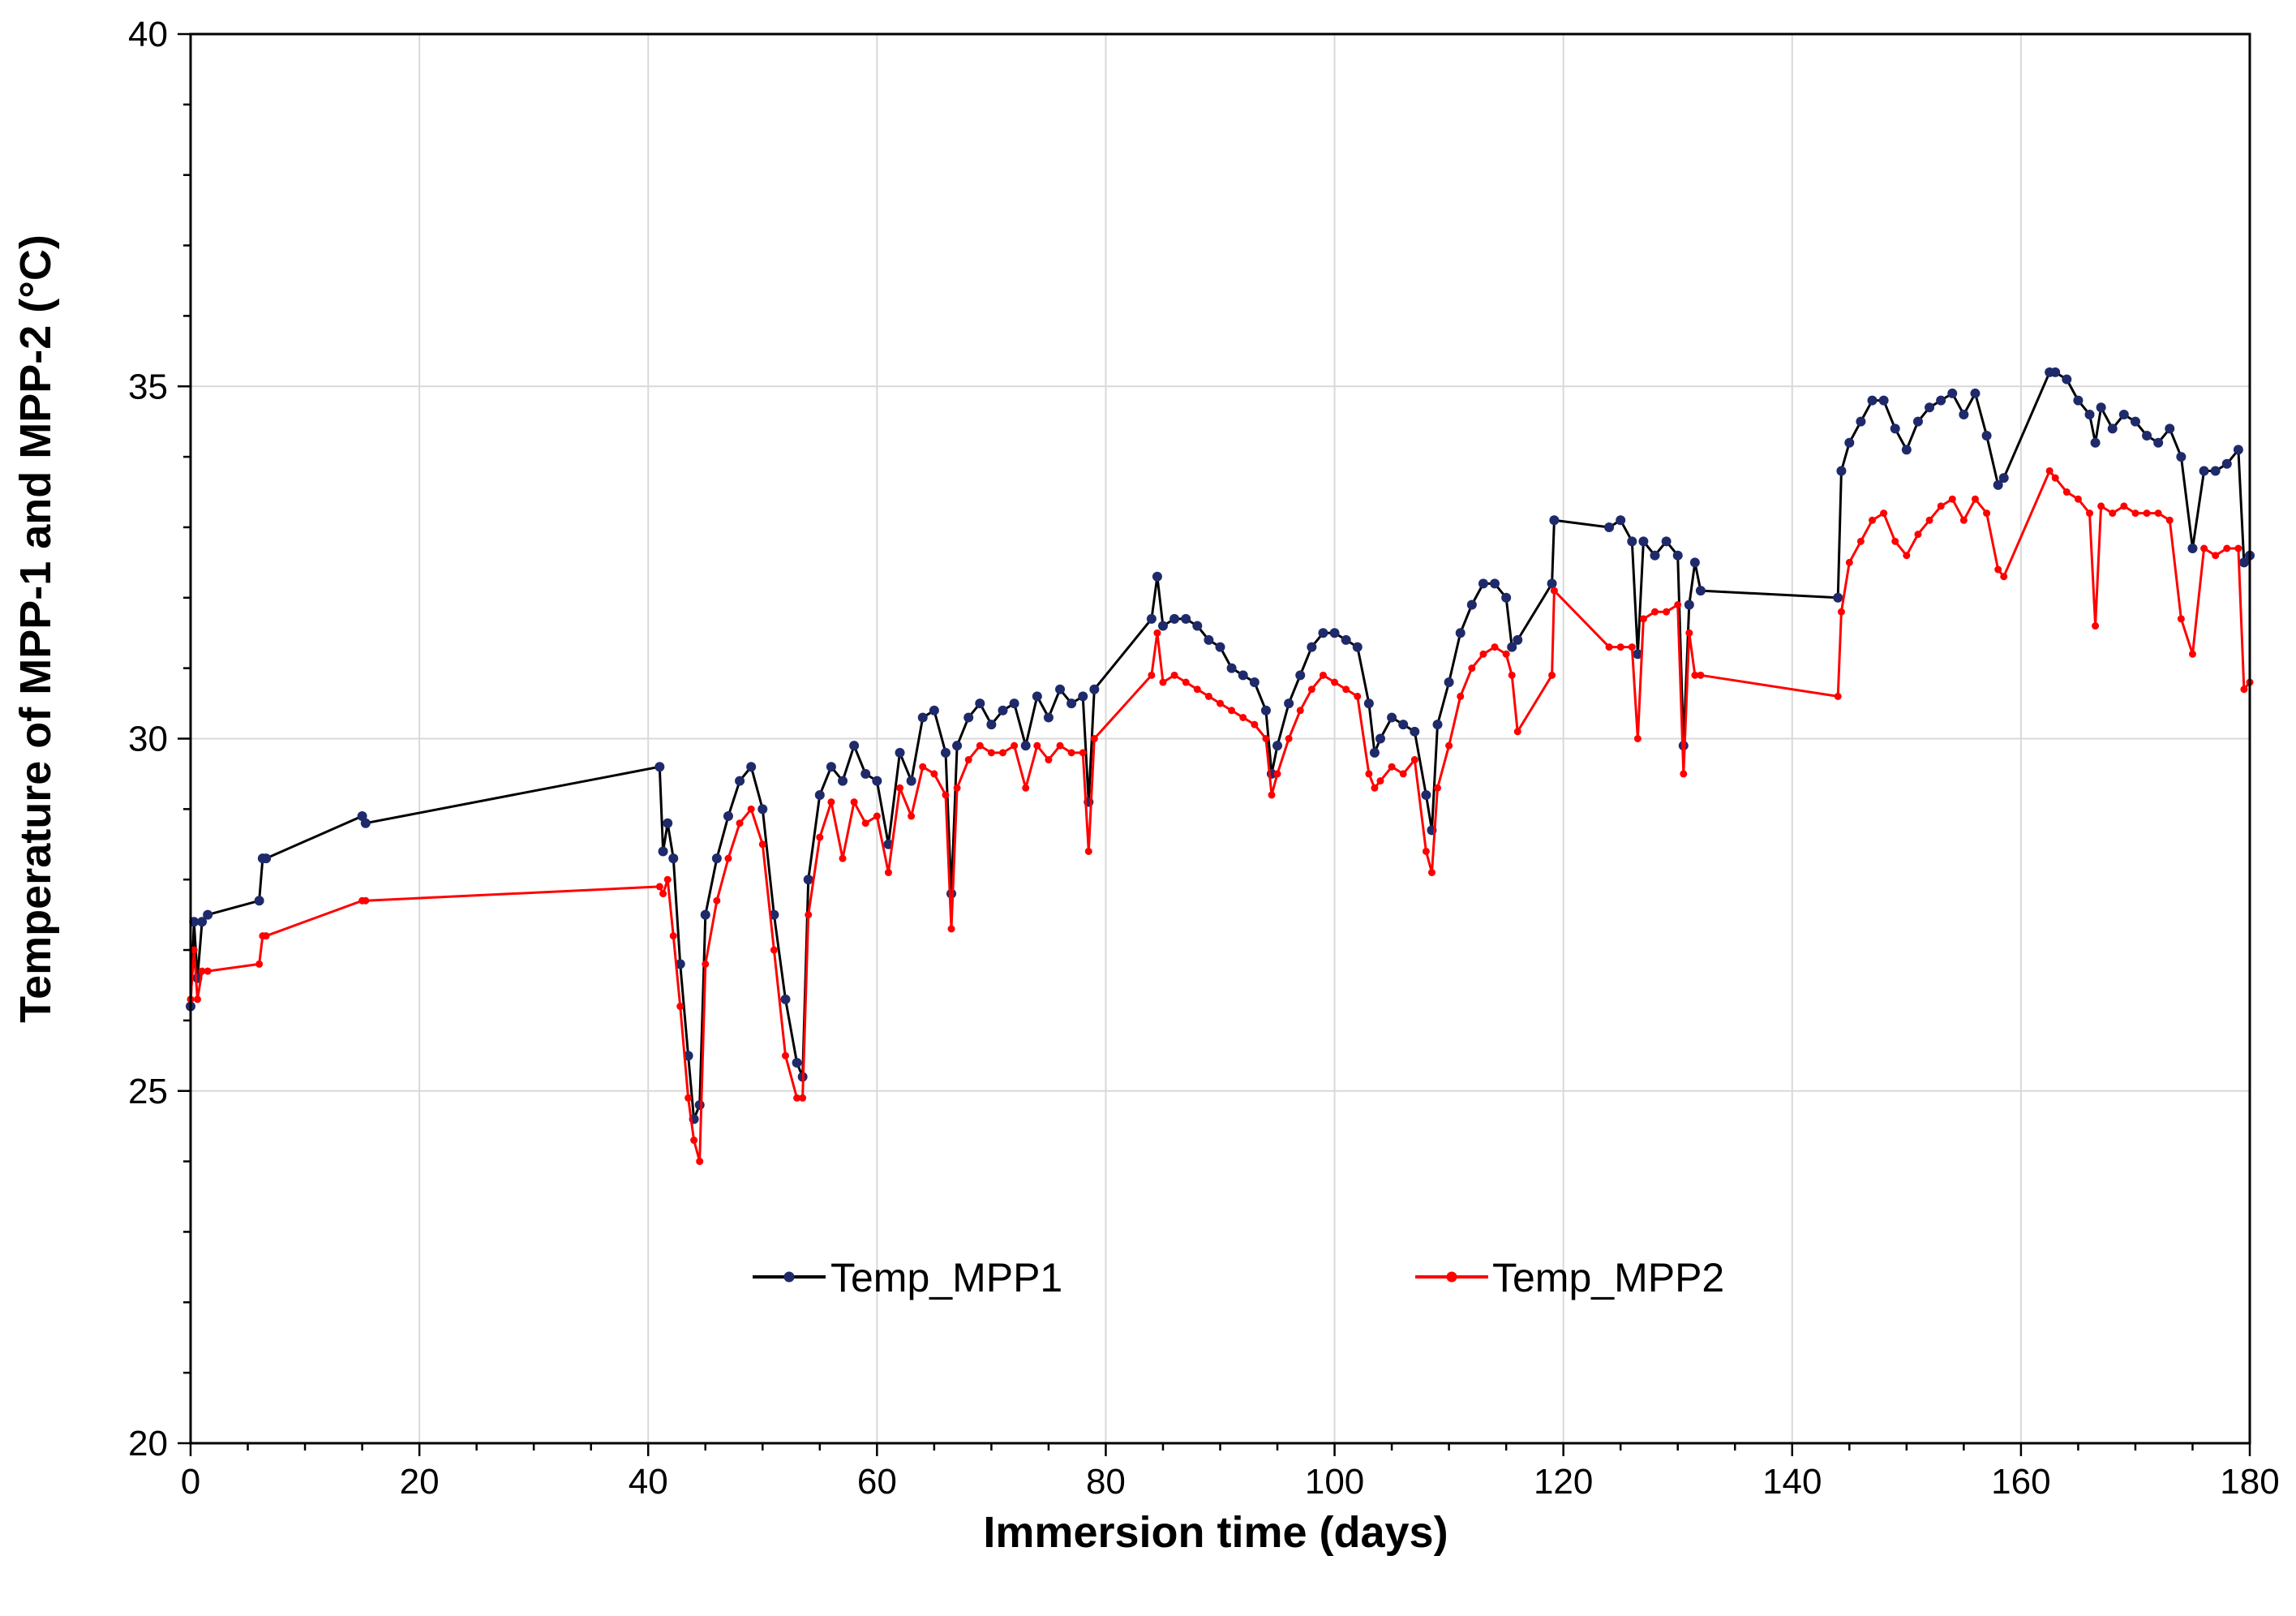 The height and width of the screenshot is (1616, 2296). What do you see at coordinates (148, 1091) in the screenshot?
I see `y-tick-label: 25` at bounding box center [148, 1091].